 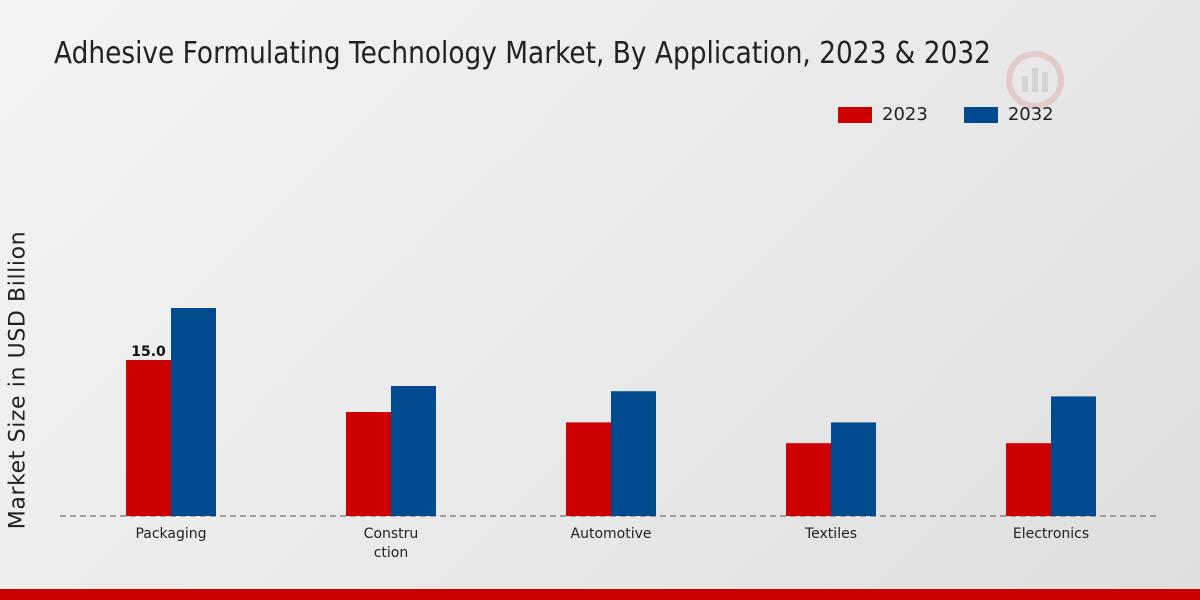 What do you see at coordinates (980, 114) in the screenshot?
I see `legend-swatch-2032` at bounding box center [980, 114].